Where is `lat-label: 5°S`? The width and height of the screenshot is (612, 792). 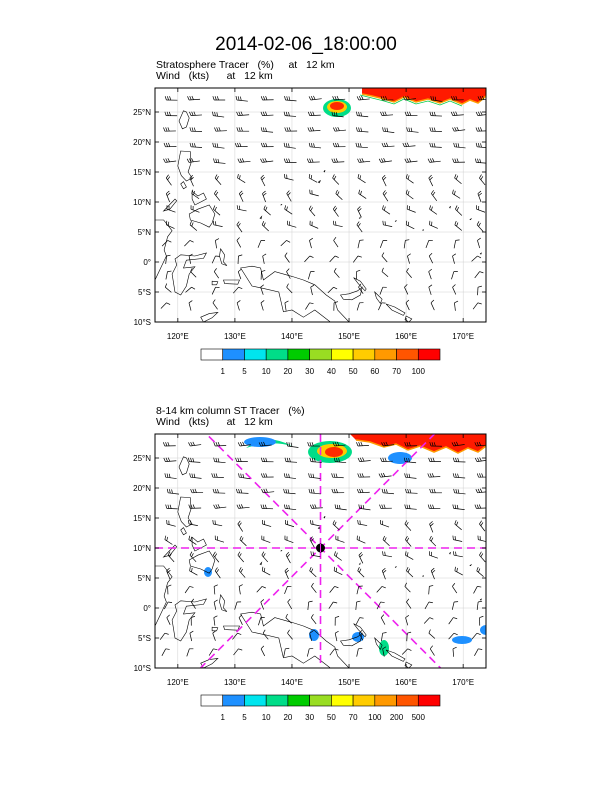
lat-label: 5°S is located at coordinates (144, 638).